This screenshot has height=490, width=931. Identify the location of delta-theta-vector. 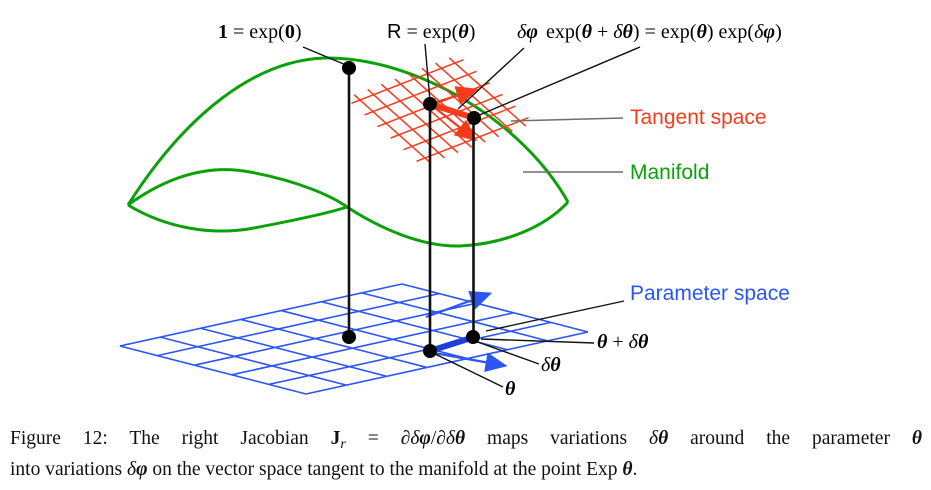
(450, 344).